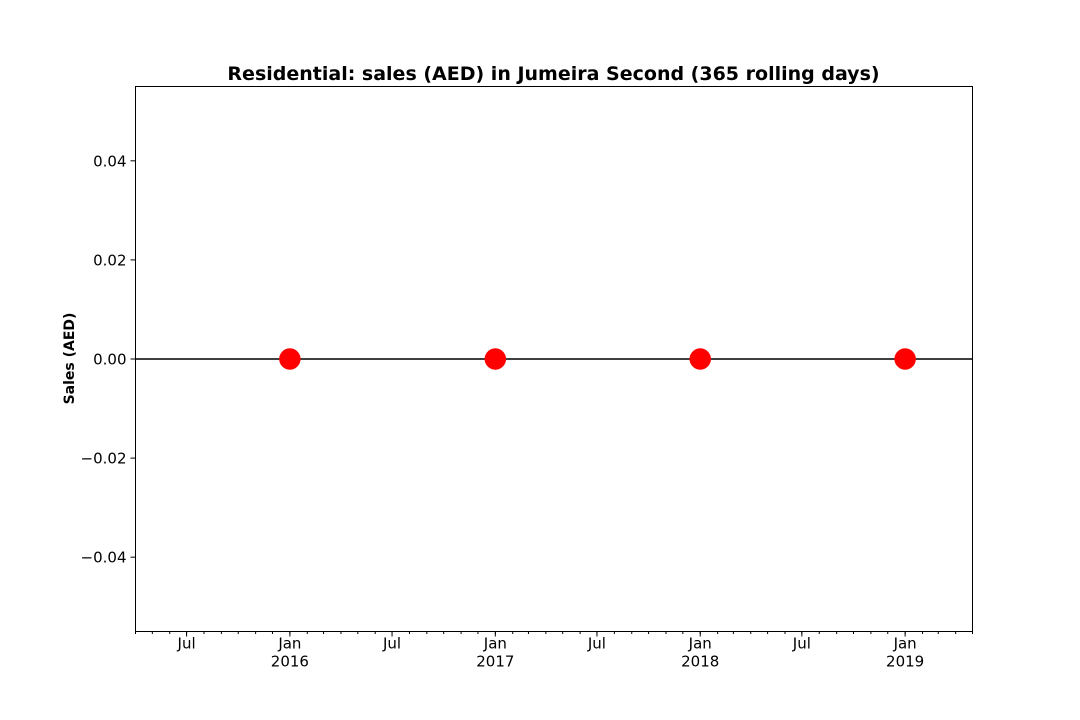 The height and width of the screenshot is (720, 1080). What do you see at coordinates (70, 359) in the screenshot?
I see `y-axis-label: Sales (AED)` at bounding box center [70, 359].